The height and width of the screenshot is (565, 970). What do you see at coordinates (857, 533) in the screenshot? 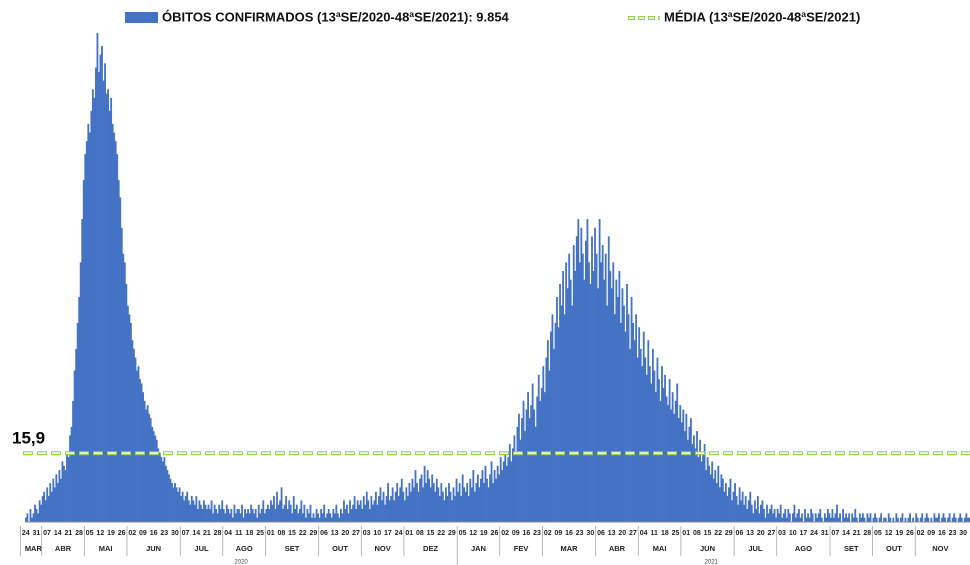
I see `x-tick-label: 21` at bounding box center [857, 533].